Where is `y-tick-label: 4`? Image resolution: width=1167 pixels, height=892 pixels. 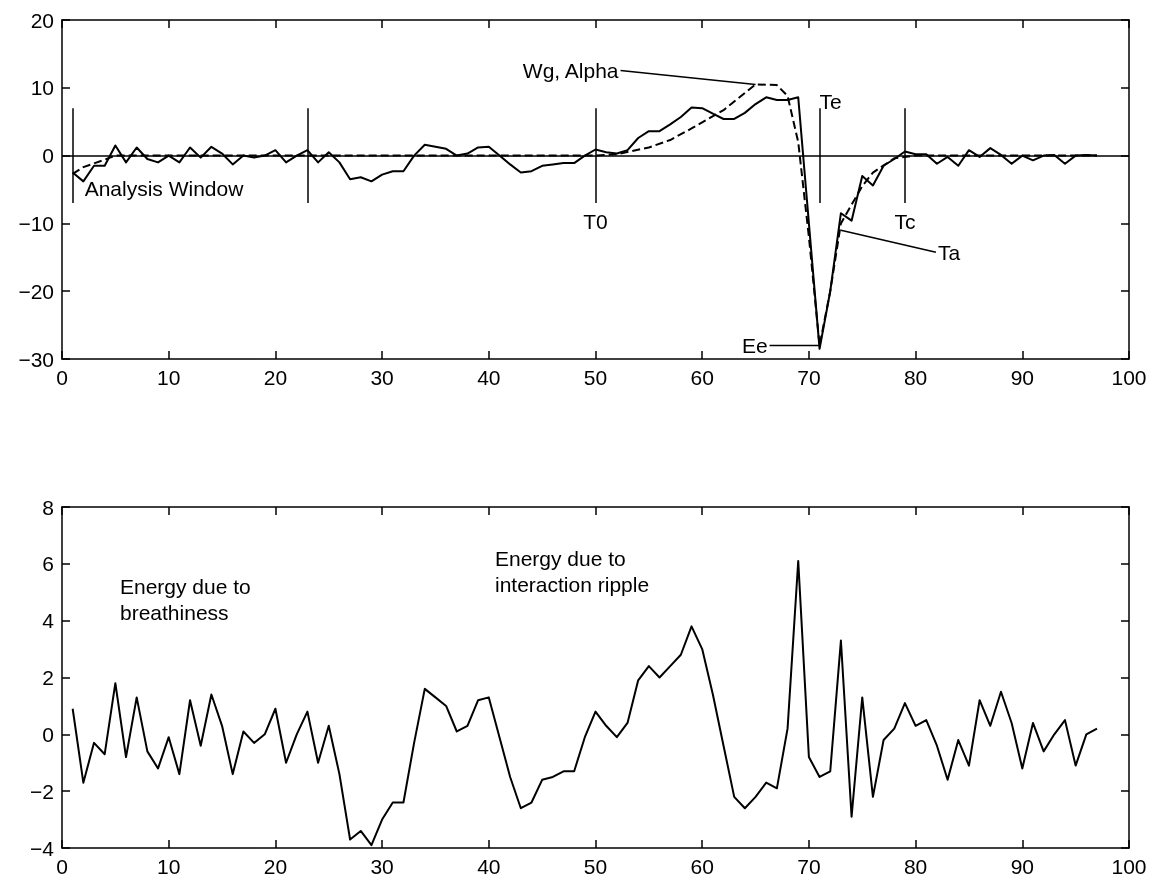
y-tick-label: 4 is located at coordinates (48, 621).